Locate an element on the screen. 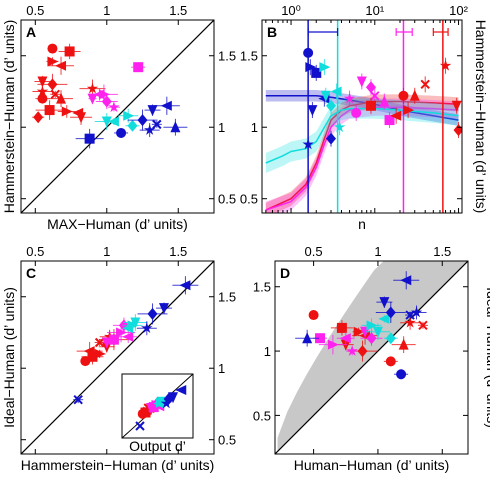  x-tick-label: 1.5 is located at coordinates (442, 251).